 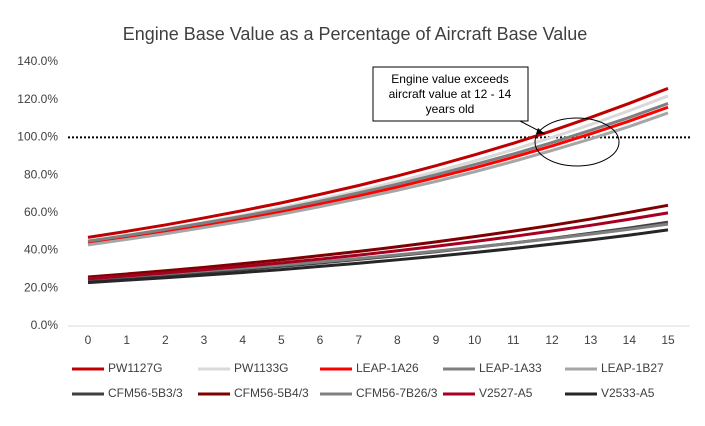 What do you see at coordinates (41, 174) in the screenshot?
I see `y-tick-label: 80.0%` at bounding box center [41, 174].